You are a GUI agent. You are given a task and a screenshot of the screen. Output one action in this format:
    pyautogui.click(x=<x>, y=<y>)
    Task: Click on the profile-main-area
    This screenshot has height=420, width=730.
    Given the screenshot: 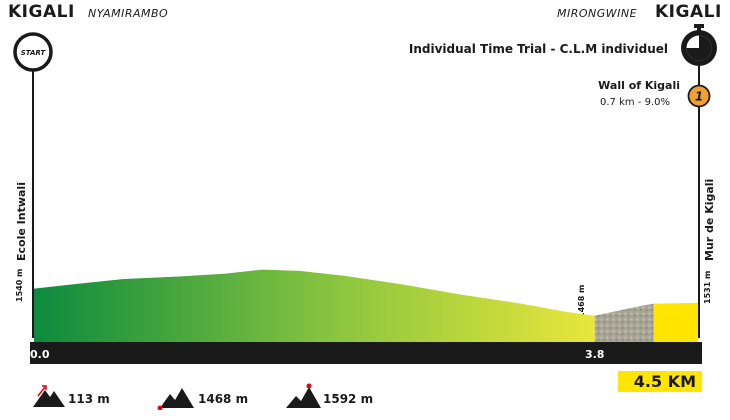 What is the action you would take?
    pyautogui.click(x=314, y=305)
    